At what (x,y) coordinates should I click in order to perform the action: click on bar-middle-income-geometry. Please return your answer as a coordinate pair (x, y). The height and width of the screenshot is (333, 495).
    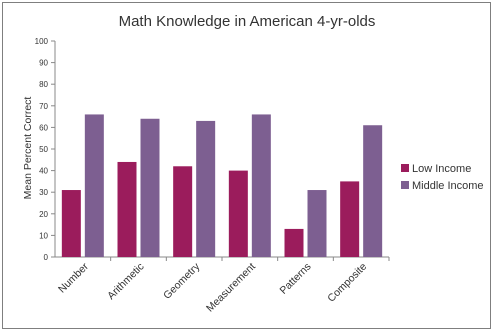
    Looking at the image, I should click on (206, 188).